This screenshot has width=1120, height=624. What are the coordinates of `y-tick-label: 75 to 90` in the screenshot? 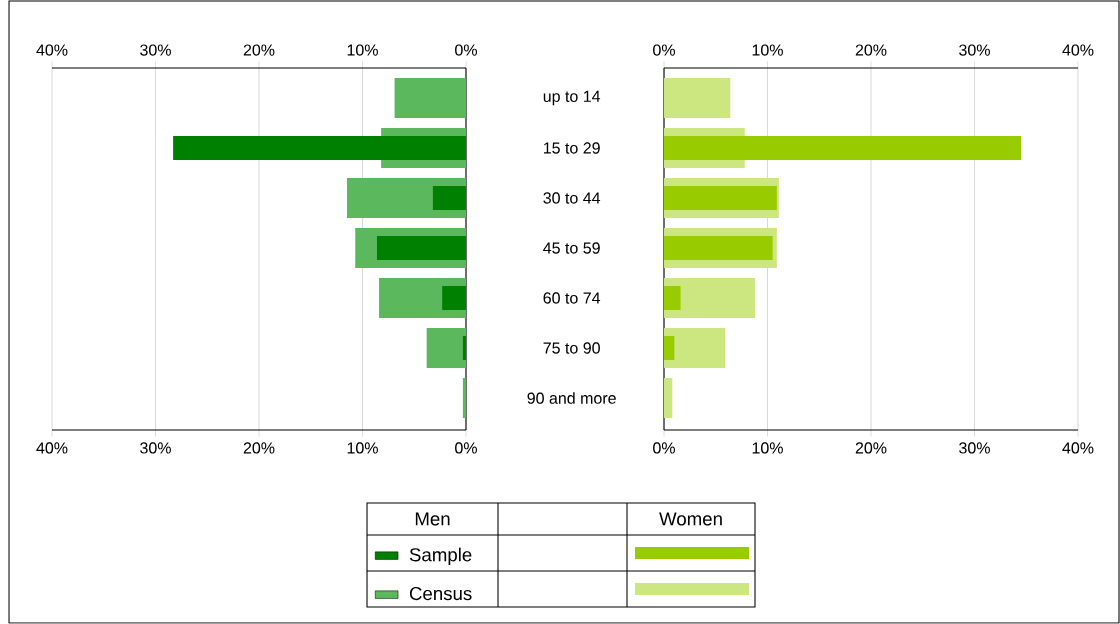 It's located at (571, 348).